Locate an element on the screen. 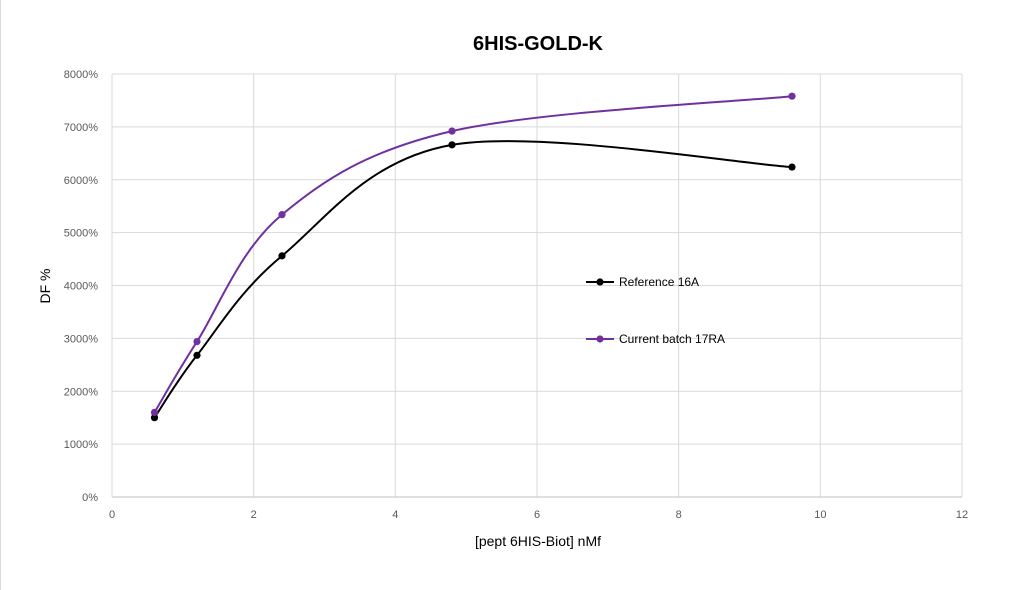 The width and height of the screenshot is (1016, 590). x-tick-label: 4 is located at coordinates (395, 515).